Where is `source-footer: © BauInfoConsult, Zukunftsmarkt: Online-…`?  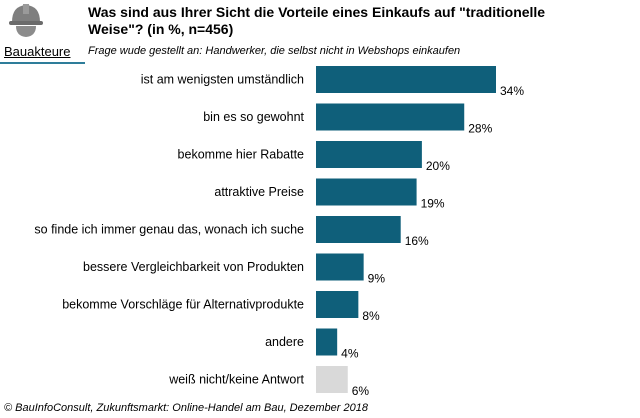 source-footer: © BauInfoConsult, Zukunftsmarkt: Online-… is located at coordinates (186, 408).